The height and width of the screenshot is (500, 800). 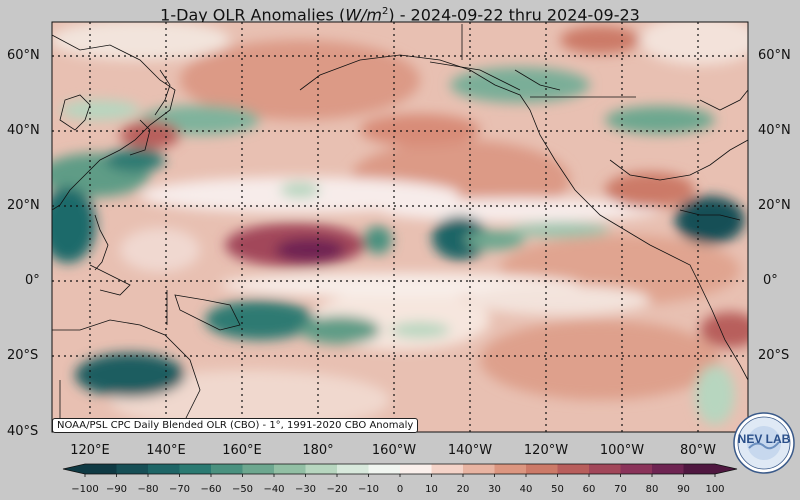 What do you see at coordinates (116, 489) in the screenshot?
I see `colorbar-tick-label: −90` at bounding box center [116, 489].